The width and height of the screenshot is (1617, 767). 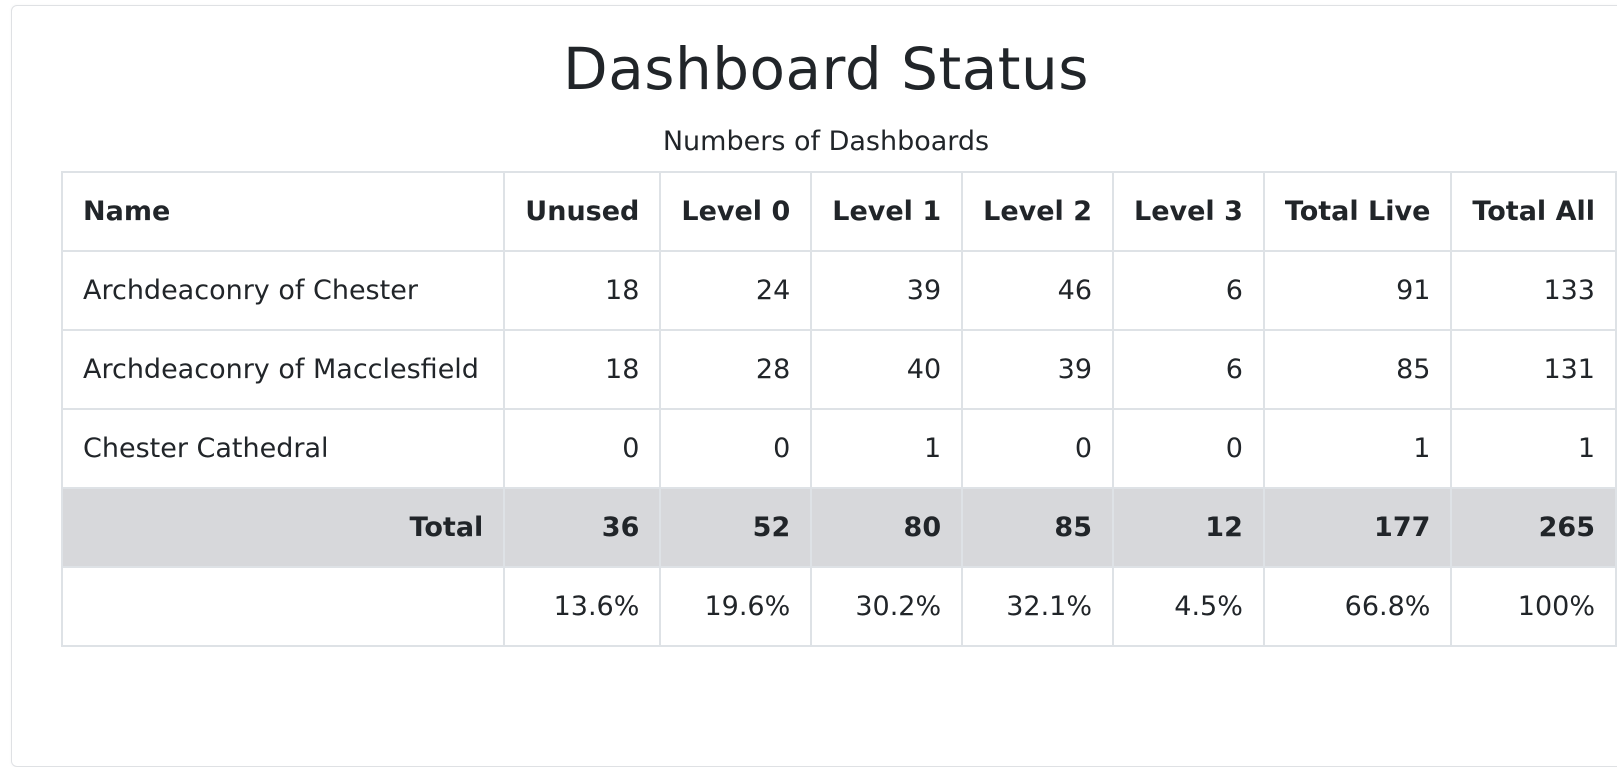 What do you see at coordinates (887, 369) in the screenshot?
I see `level-1-cell: 40` at bounding box center [887, 369].